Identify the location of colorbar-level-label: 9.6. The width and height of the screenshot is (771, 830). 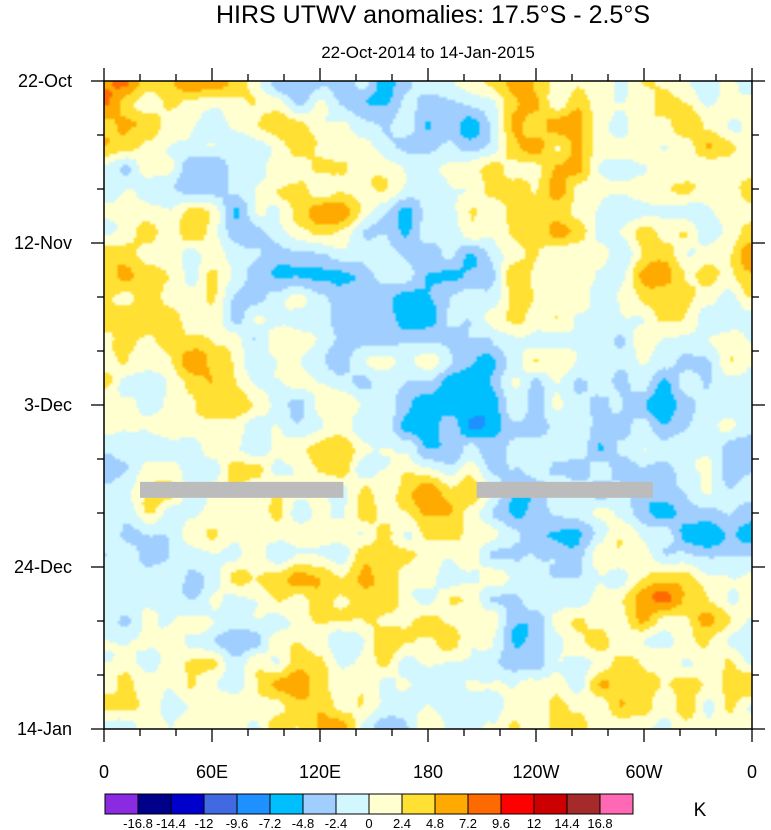
(501, 823).